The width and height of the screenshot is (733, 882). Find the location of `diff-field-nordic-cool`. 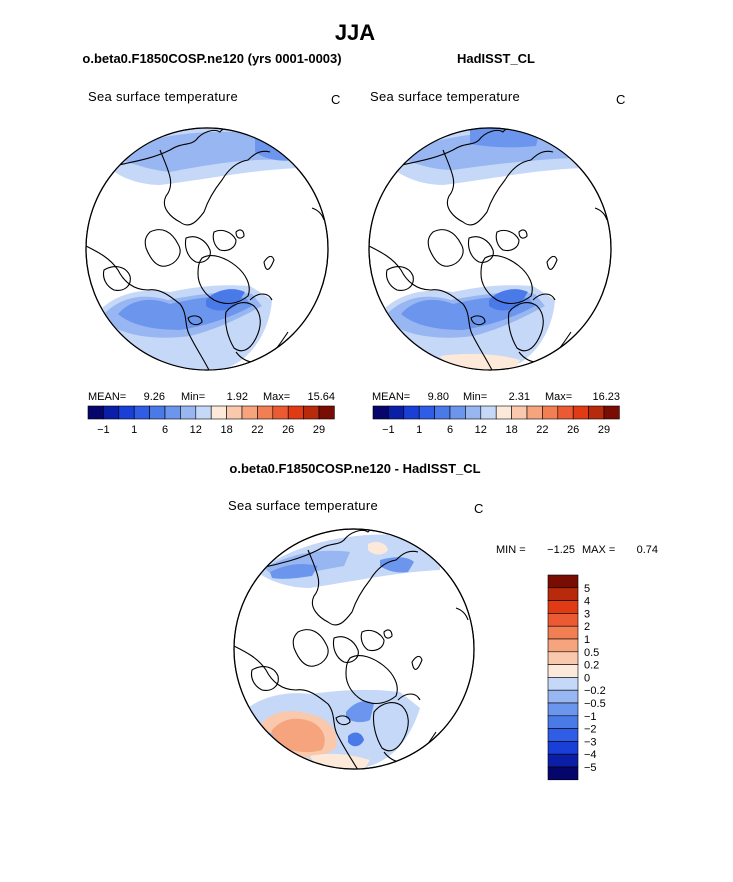

diff-field-nordic-cool is located at coordinates (360, 712).